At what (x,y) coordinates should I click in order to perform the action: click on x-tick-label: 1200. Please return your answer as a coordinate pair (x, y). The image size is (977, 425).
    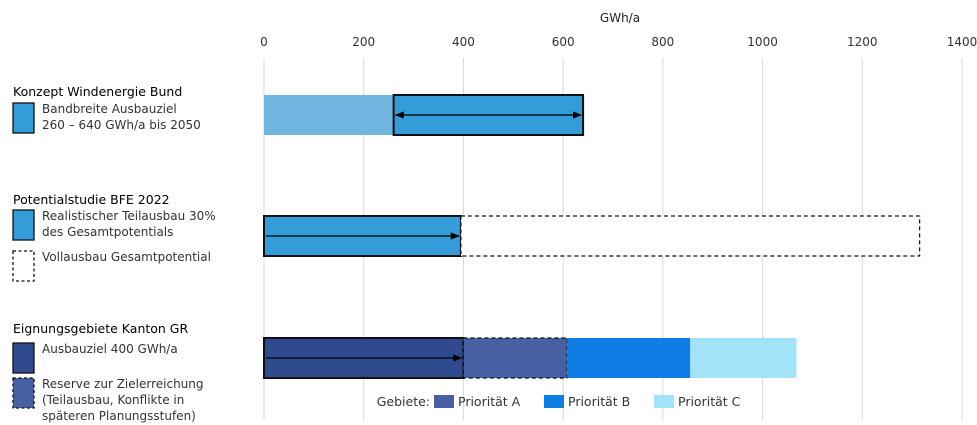
    Looking at the image, I should click on (862, 42).